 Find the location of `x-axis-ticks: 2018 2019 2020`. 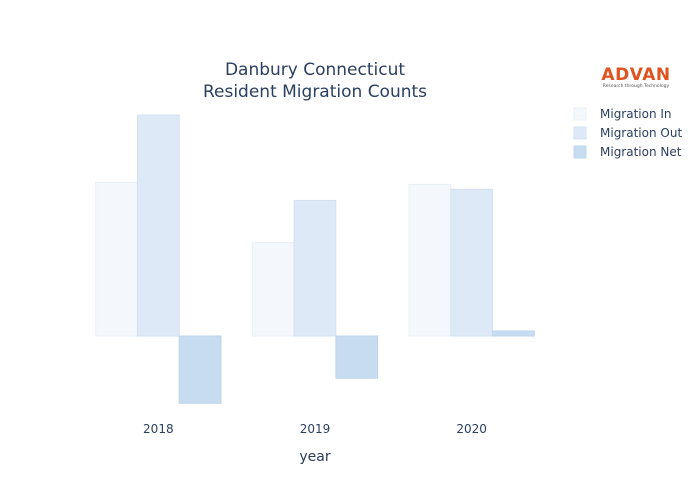

x-axis-ticks: 2018 2019 2020 is located at coordinates (315, 429).